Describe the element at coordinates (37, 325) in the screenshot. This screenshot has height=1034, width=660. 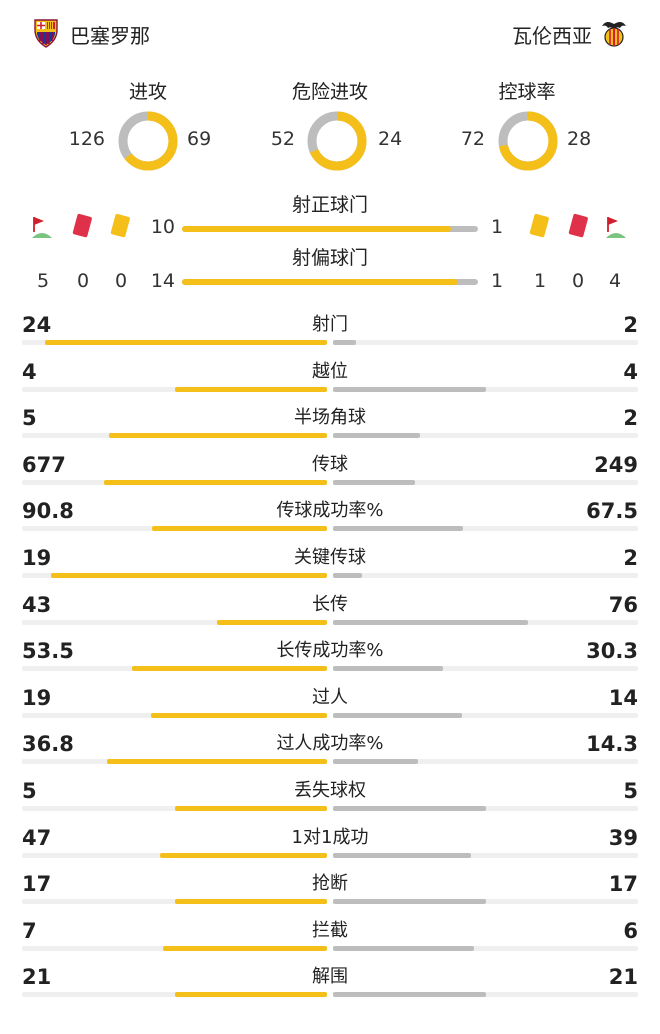
I see `stat-home-value: 24` at that location.